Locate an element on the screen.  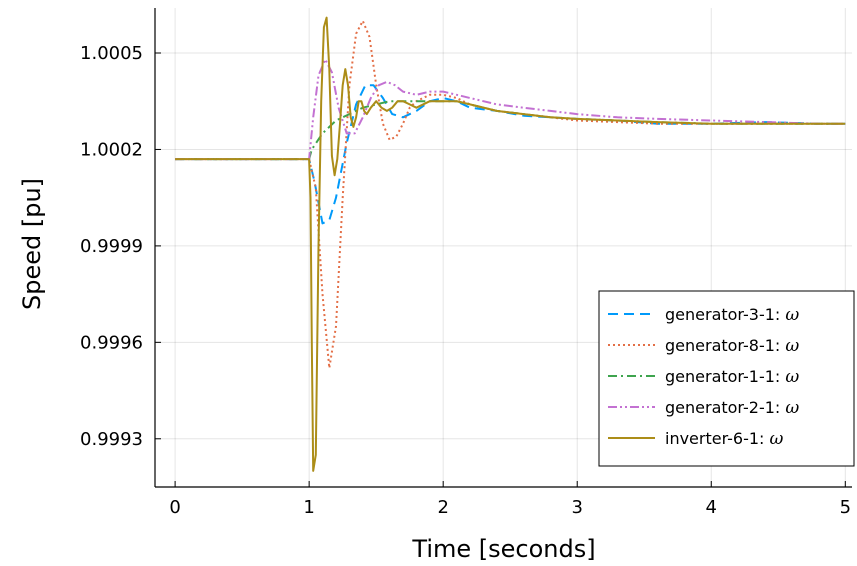
x-tick-label: 0 is located at coordinates (174, 507).